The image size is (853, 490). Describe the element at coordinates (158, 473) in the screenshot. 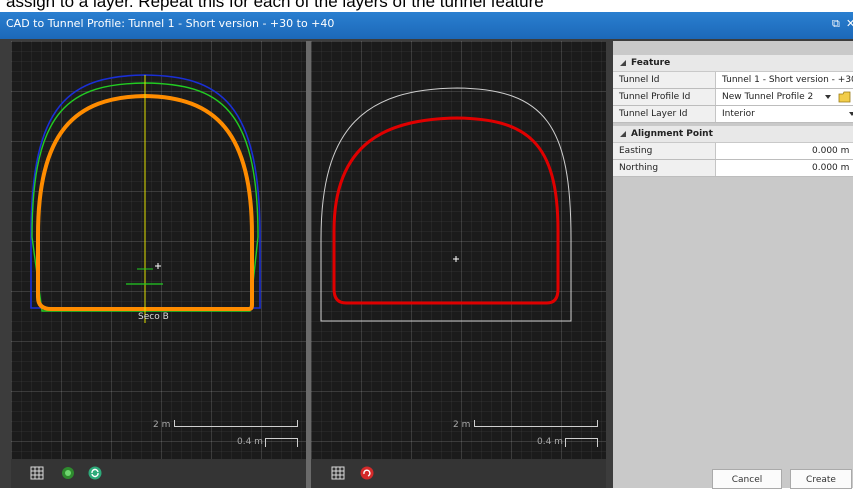

I see `cad-toolbar` at that location.